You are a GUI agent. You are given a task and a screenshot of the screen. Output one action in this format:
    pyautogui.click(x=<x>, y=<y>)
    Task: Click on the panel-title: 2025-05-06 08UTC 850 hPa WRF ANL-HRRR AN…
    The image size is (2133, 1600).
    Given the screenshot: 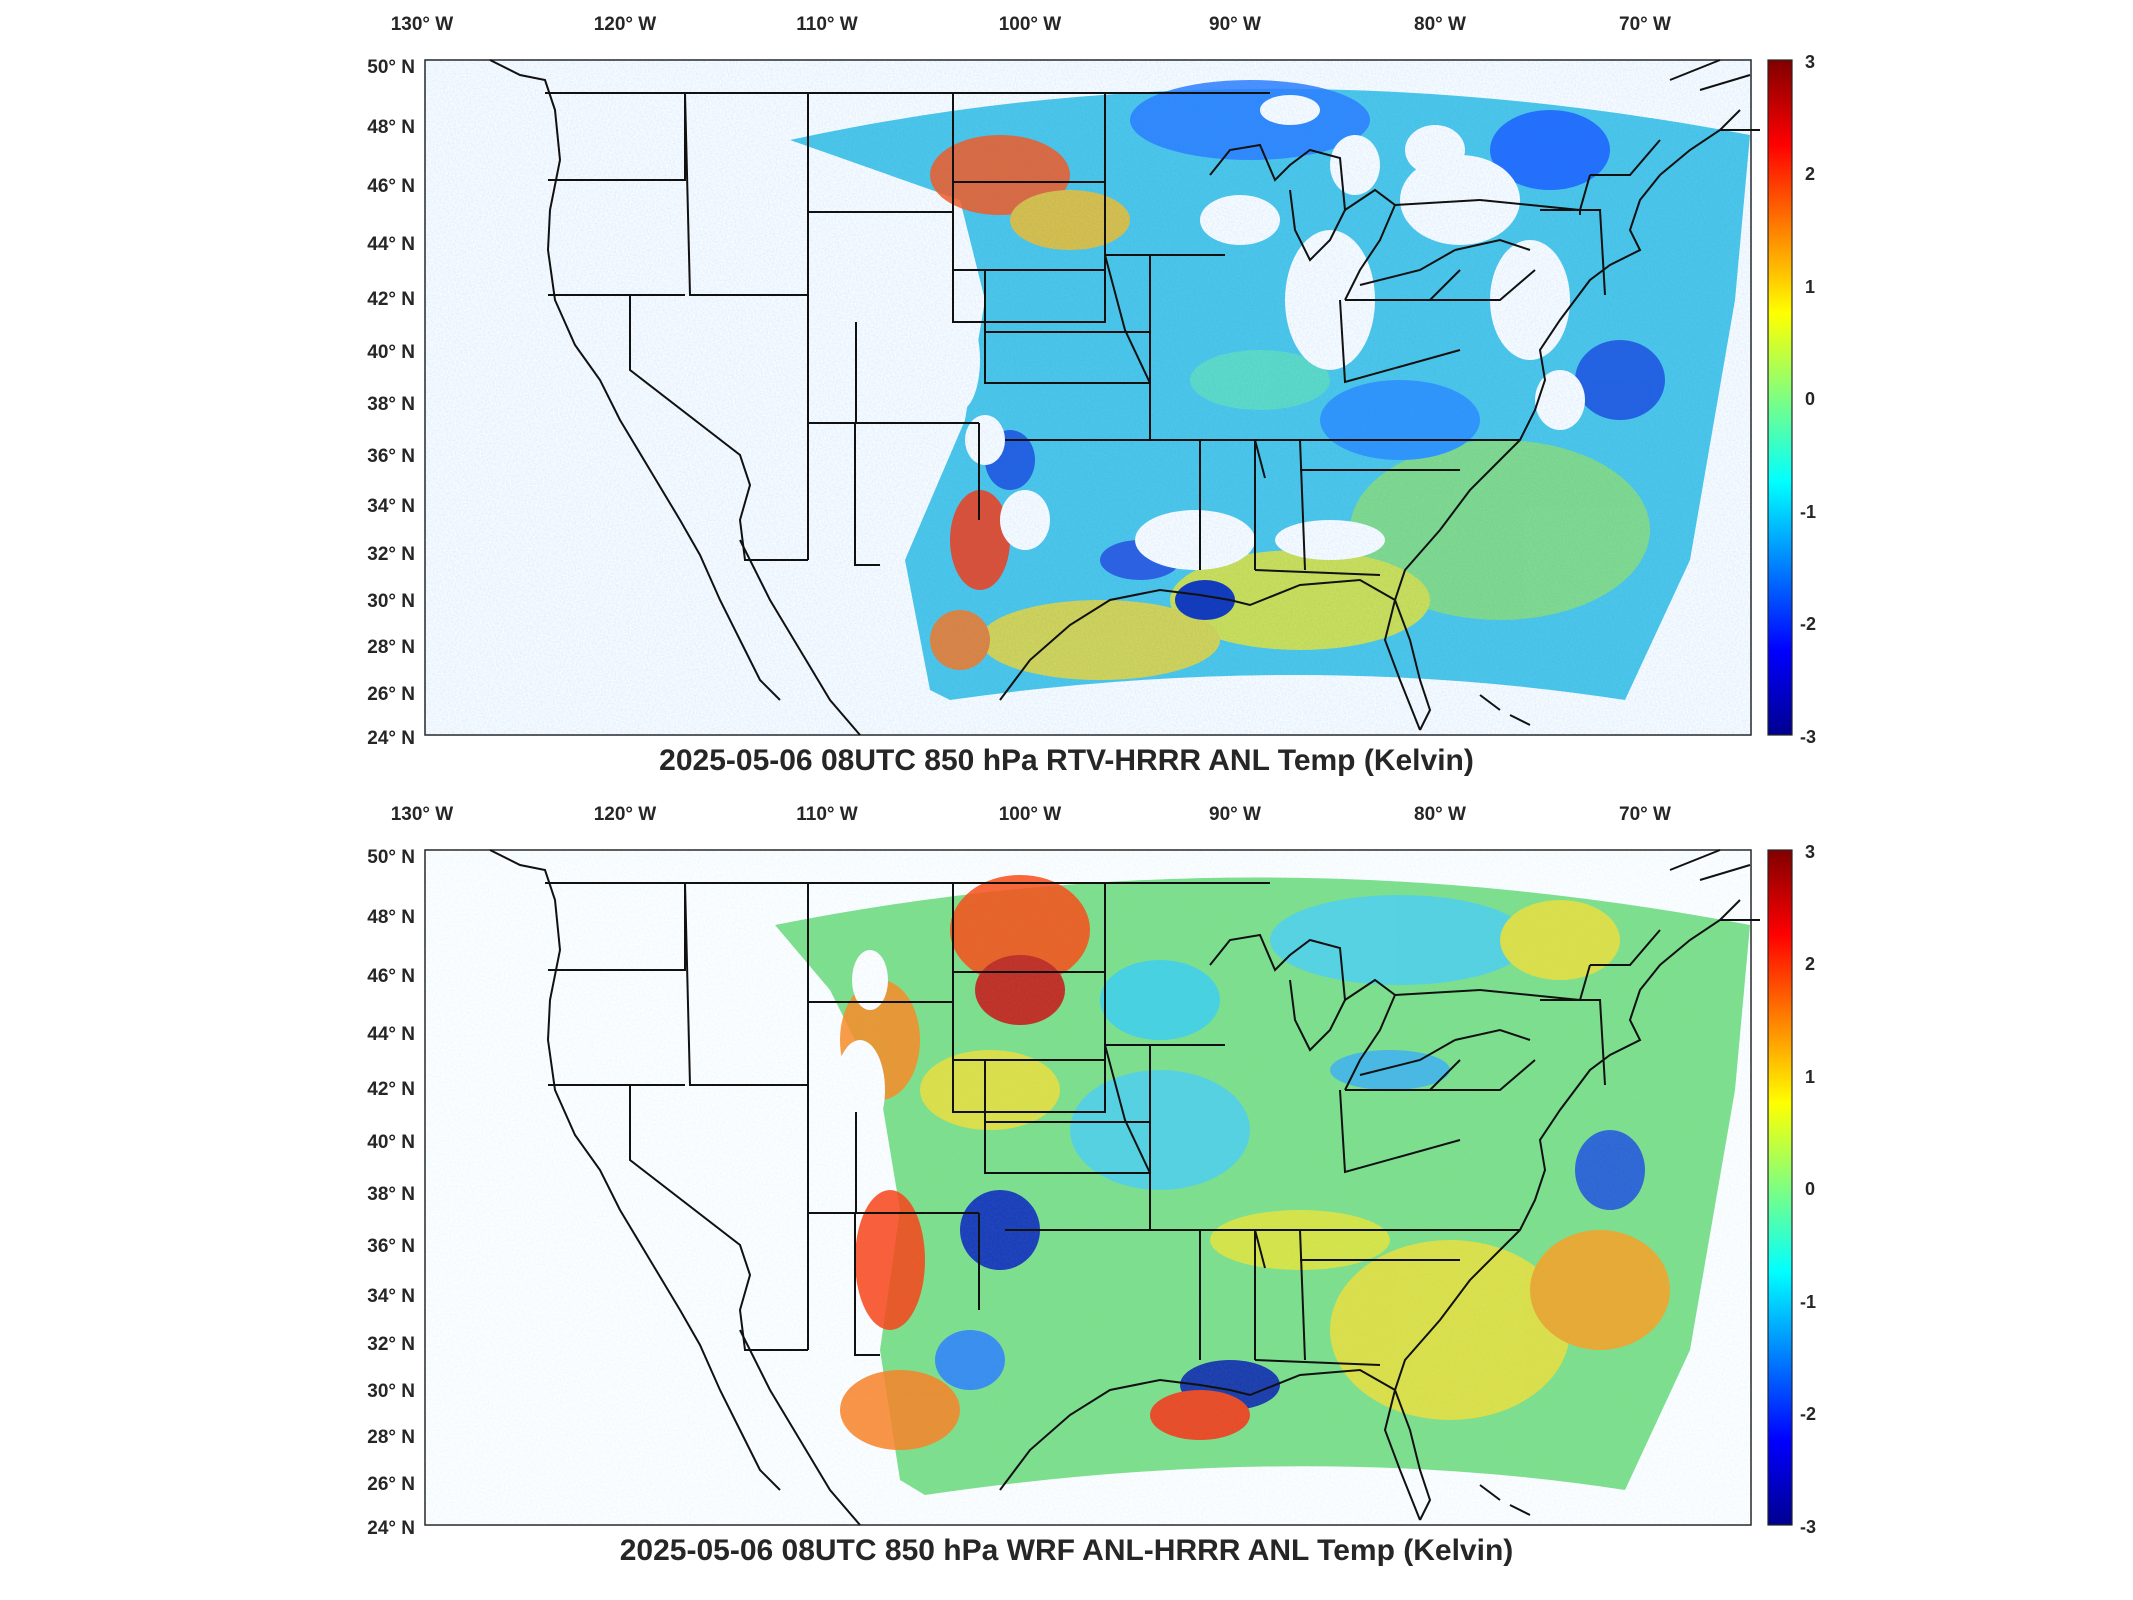 What is the action you would take?
    pyautogui.click(x=1066, y=1550)
    